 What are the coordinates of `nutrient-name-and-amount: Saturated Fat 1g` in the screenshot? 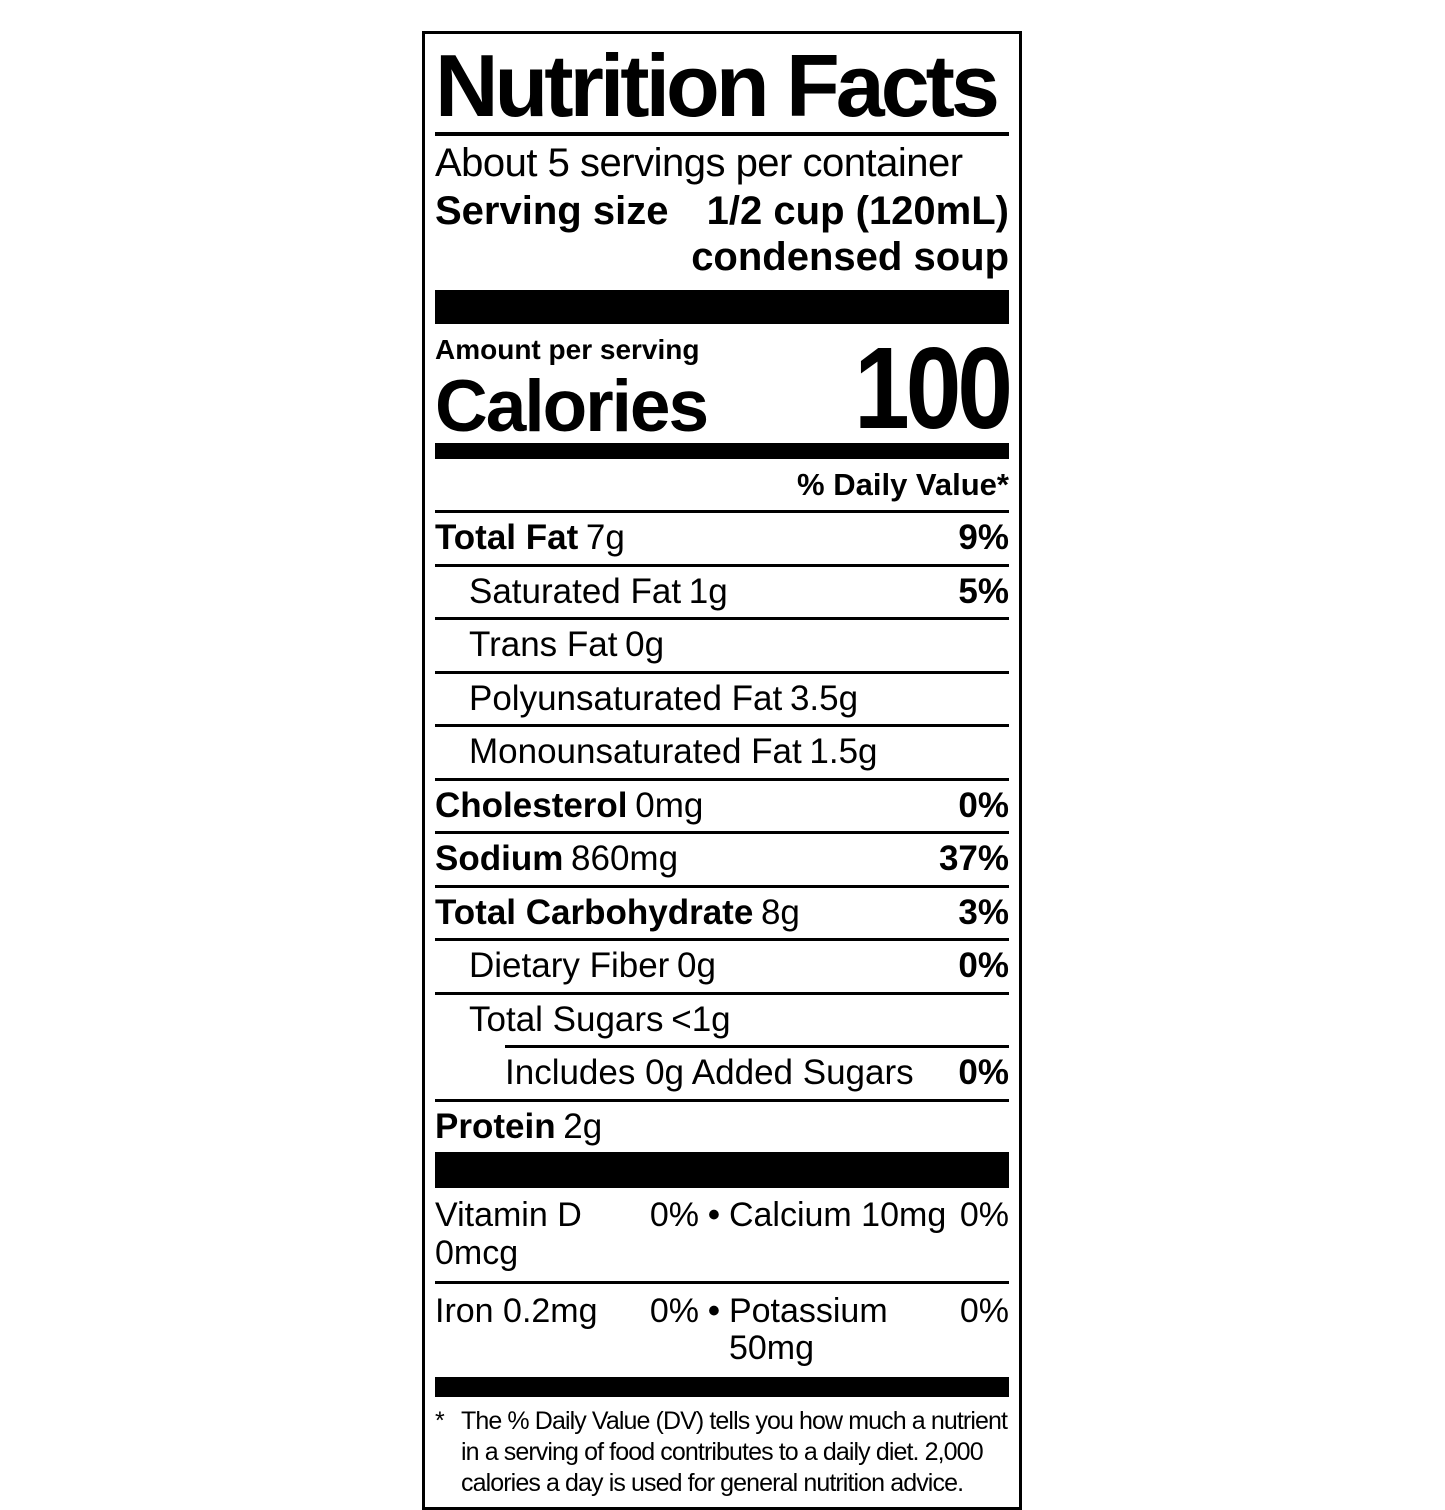 It's located at (581, 591).